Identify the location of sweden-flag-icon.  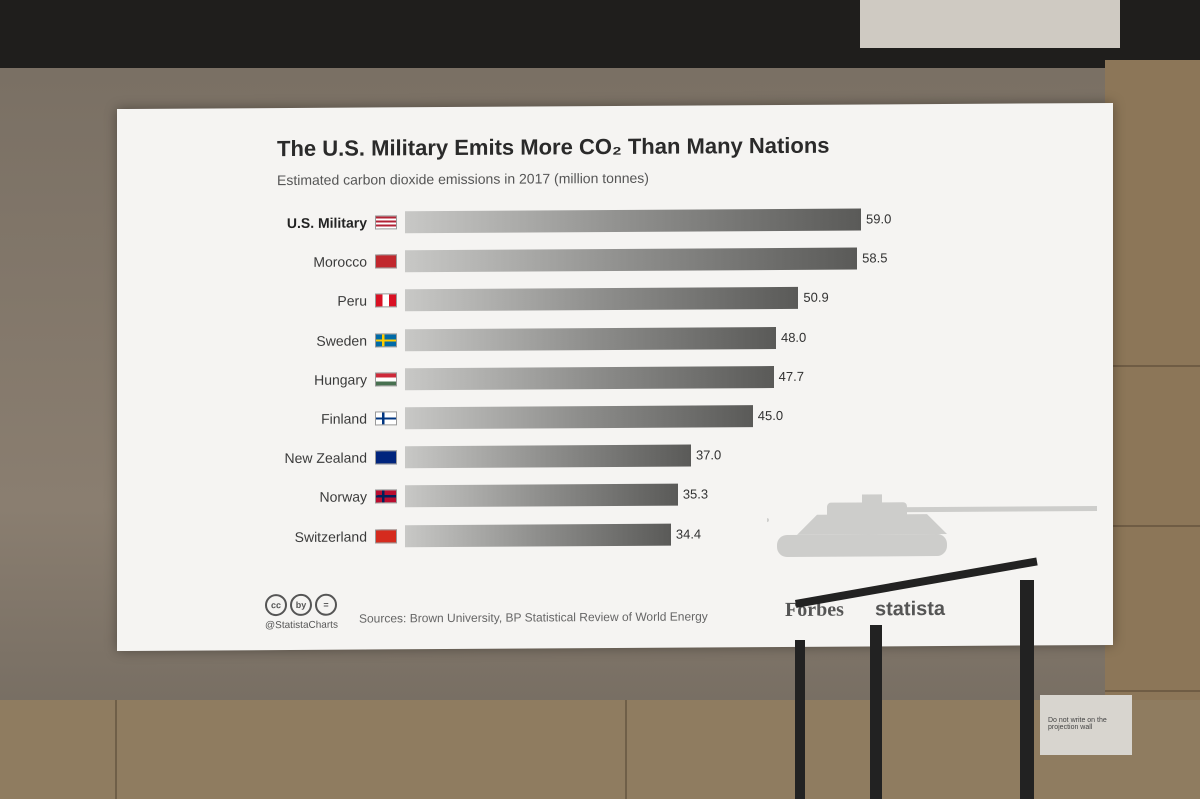
(386, 340).